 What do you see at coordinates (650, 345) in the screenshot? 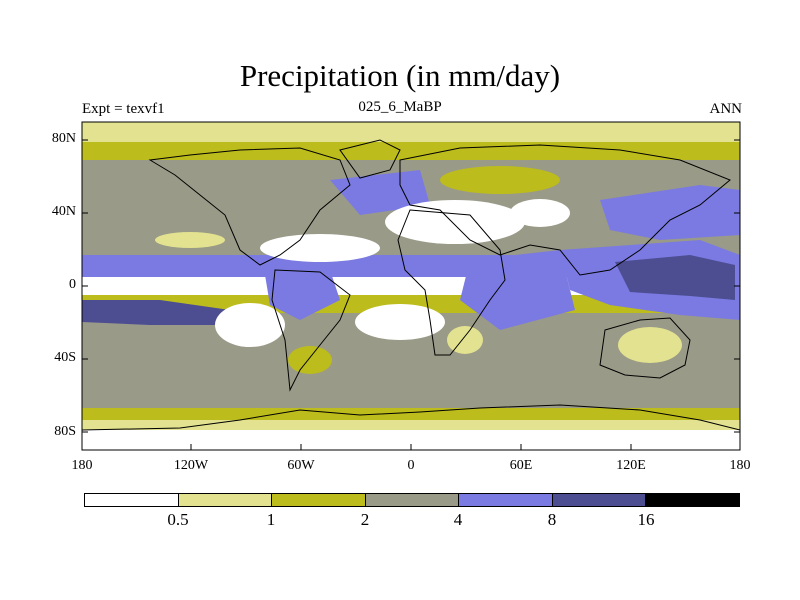
I see `australia-dry` at bounding box center [650, 345].